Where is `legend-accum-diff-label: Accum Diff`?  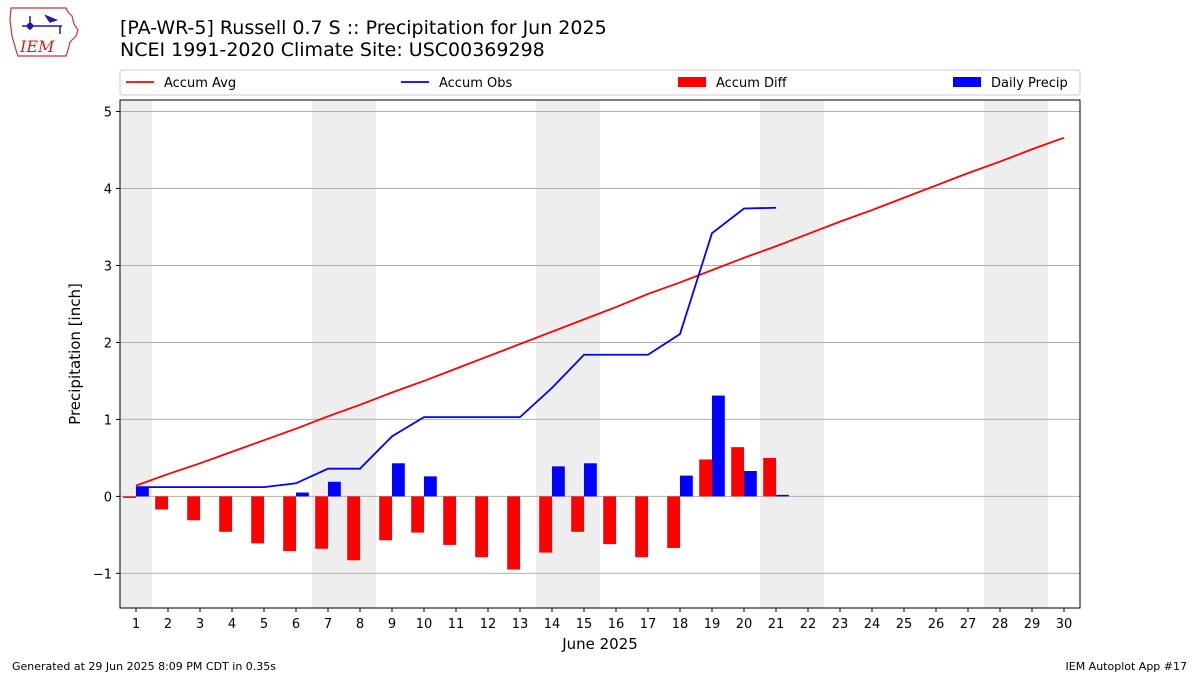
legend-accum-diff-label: Accum Diff is located at coordinates (752, 83).